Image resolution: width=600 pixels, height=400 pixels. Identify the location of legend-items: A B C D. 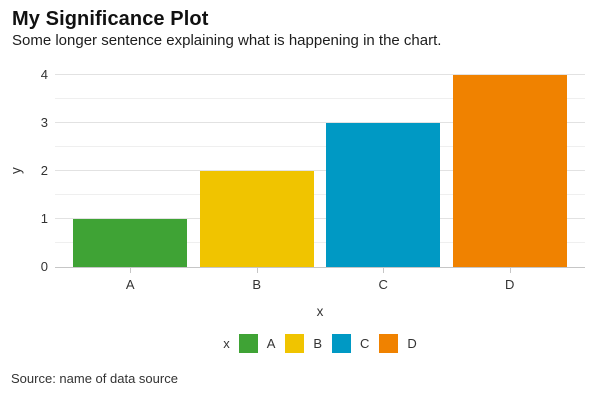
(327, 343).